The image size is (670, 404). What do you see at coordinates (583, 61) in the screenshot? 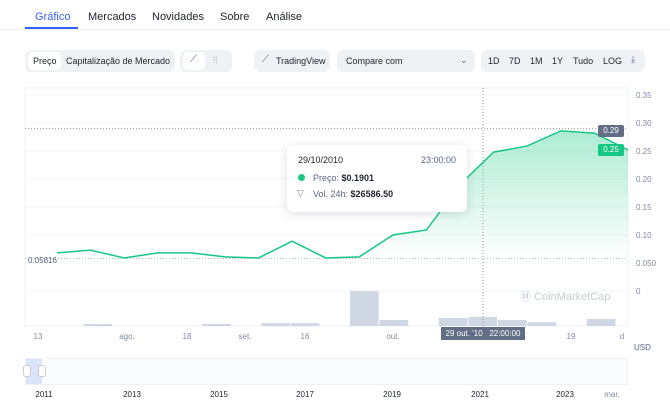
I see `range-all: Tudo` at bounding box center [583, 61].